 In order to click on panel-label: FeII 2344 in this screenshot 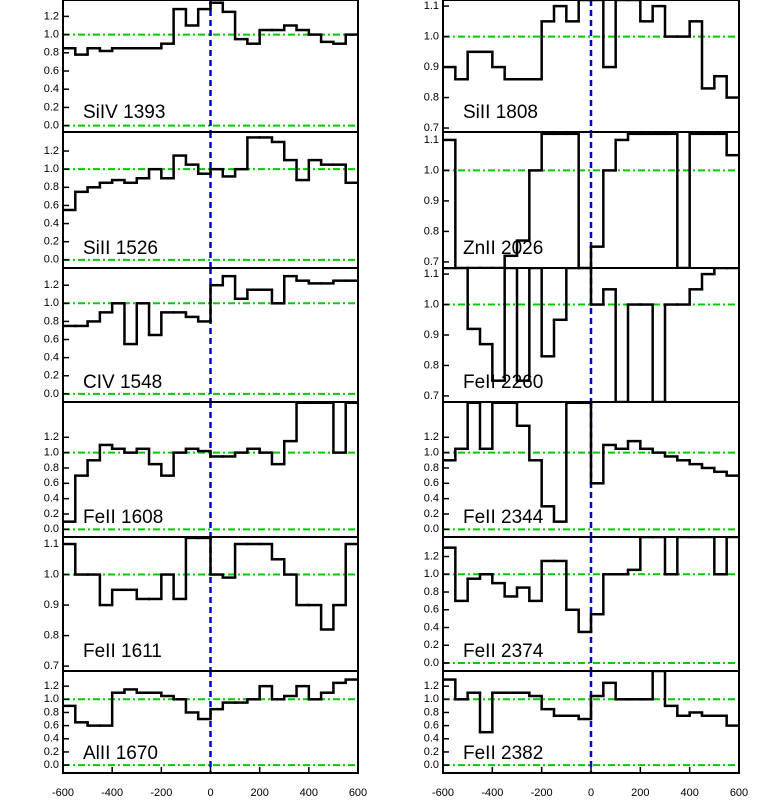, I will do `click(503, 517)`.